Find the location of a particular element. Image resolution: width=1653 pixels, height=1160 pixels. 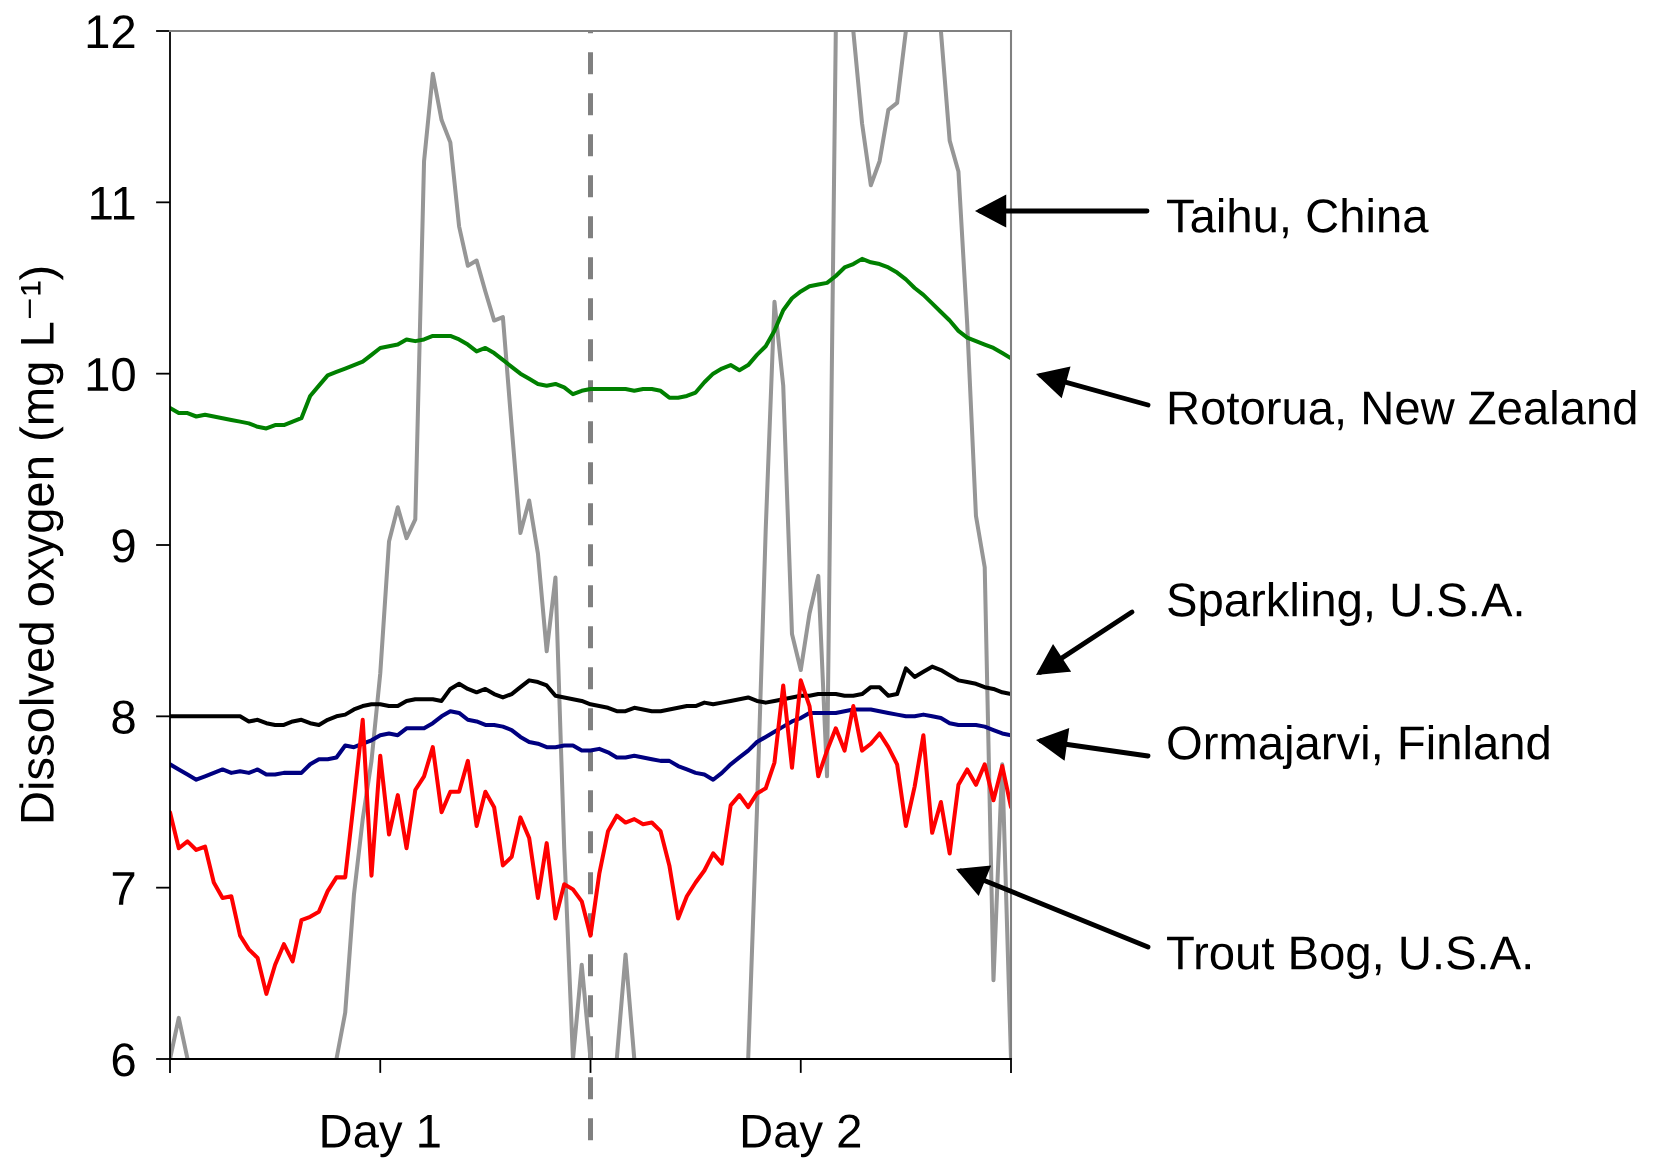

x-tick-label: Day 1 is located at coordinates (381, 1136).